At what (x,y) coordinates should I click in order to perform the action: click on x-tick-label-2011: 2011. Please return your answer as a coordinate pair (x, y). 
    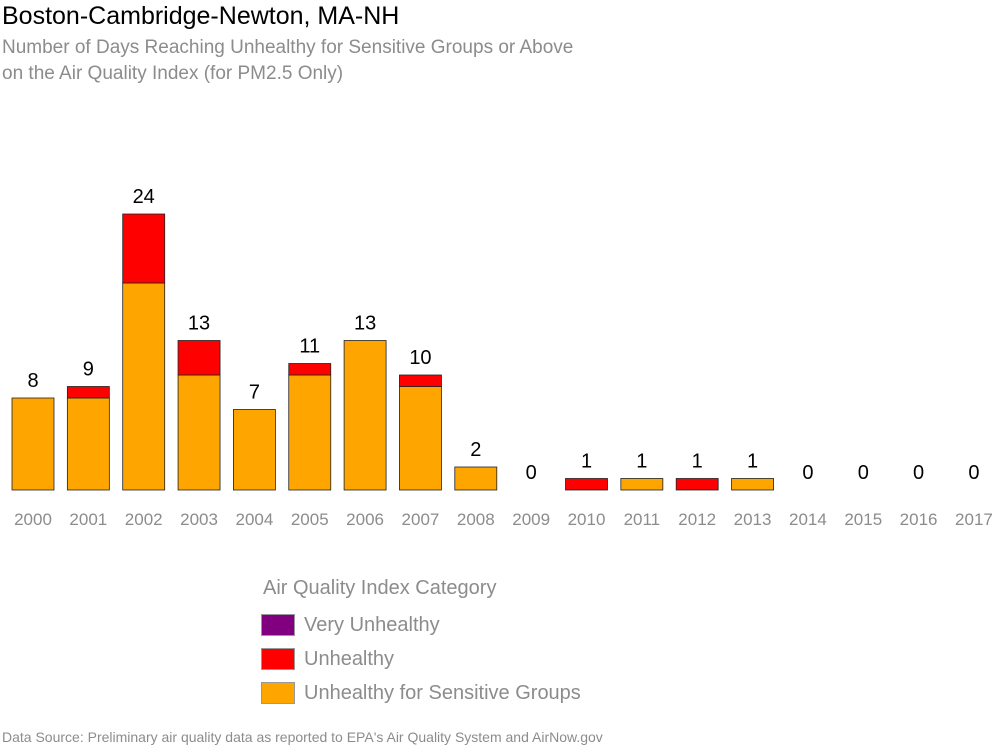
    Looking at the image, I should click on (642, 519).